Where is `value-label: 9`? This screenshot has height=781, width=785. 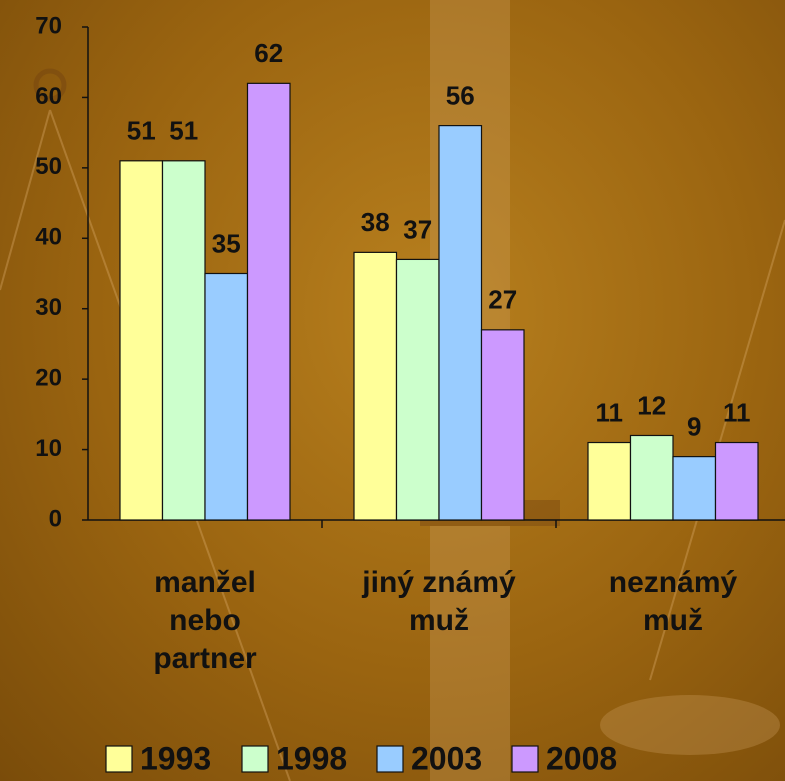
value-label: 9 is located at coordinates (694, 426).